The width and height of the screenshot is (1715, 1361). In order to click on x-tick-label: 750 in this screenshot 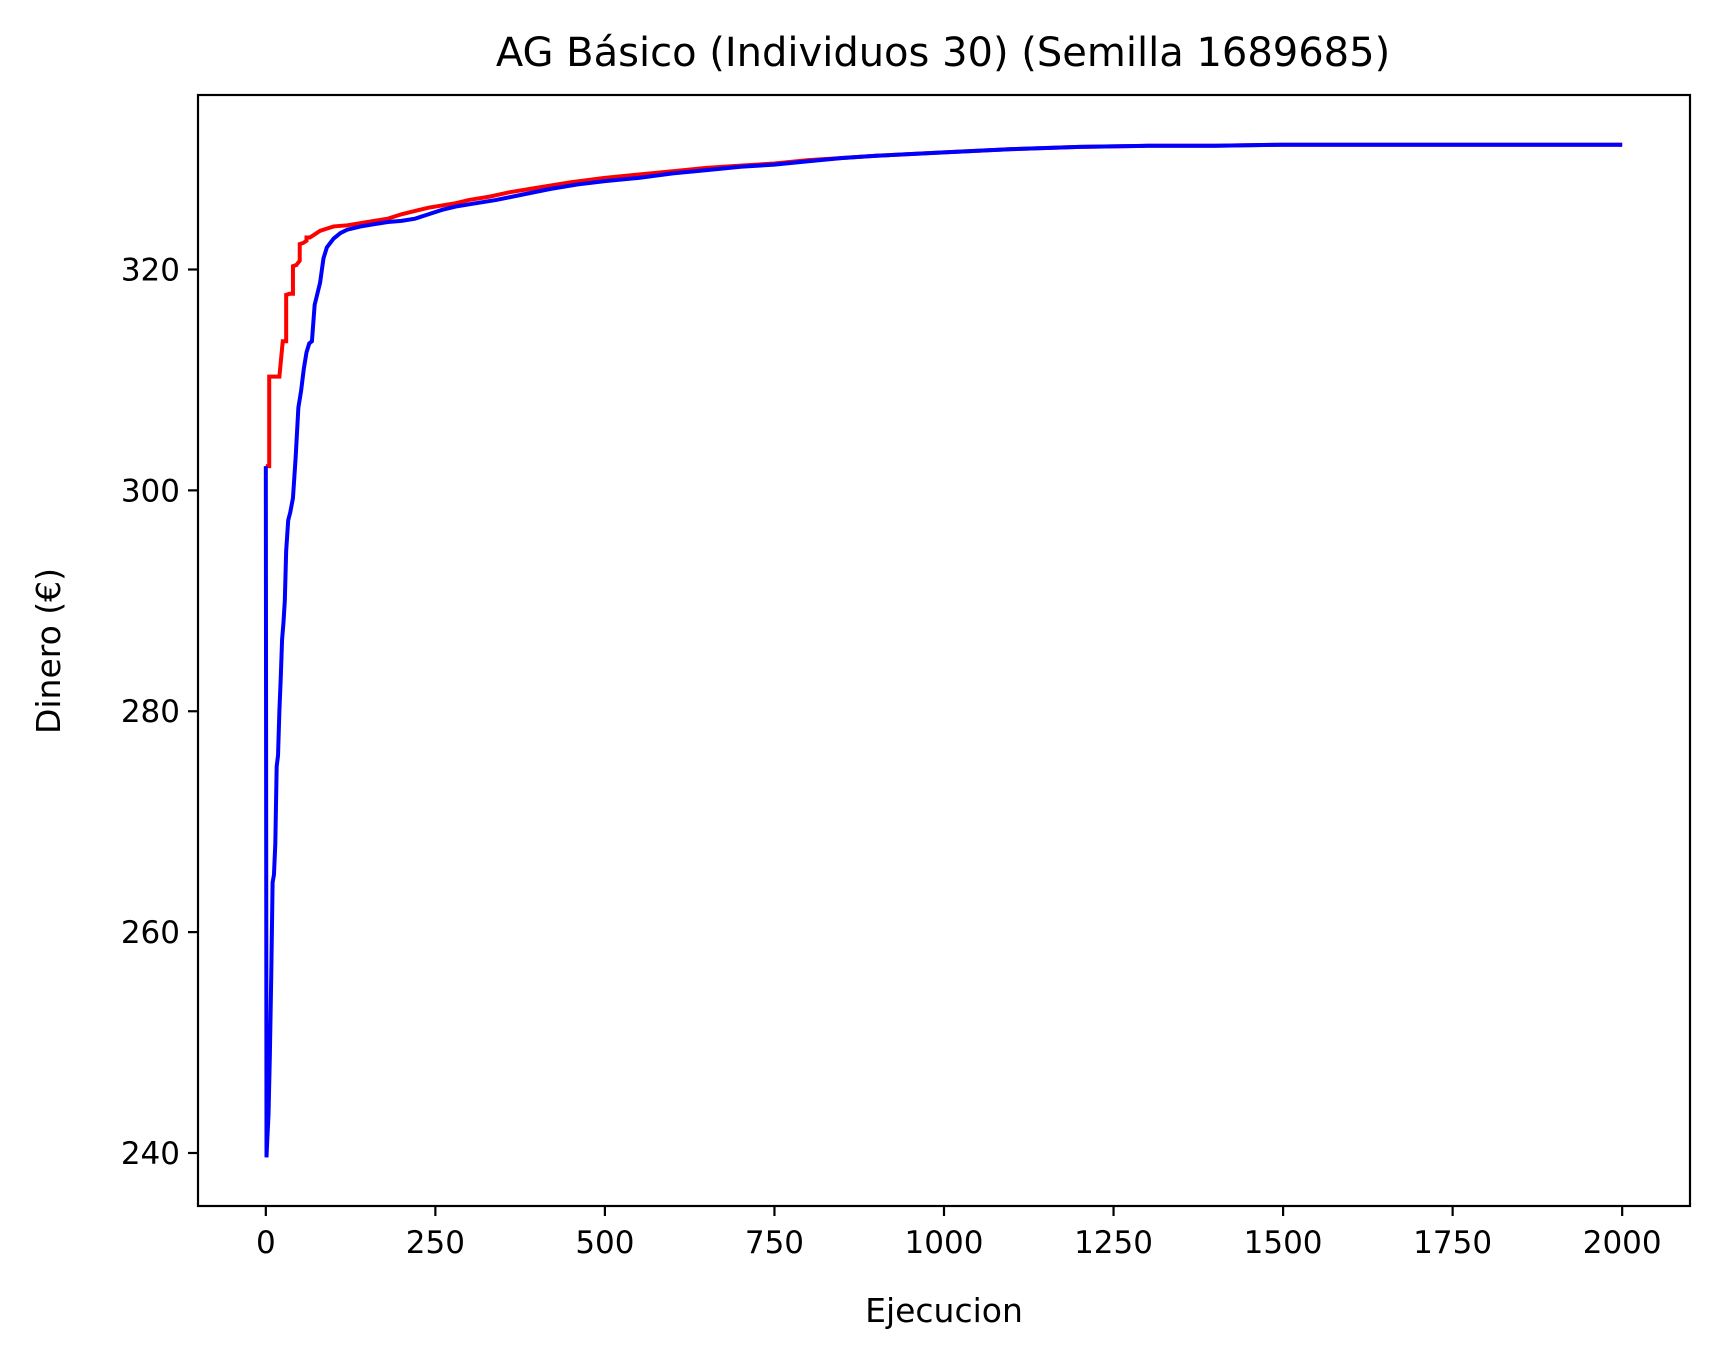, I will do `click(774, 1243)`.